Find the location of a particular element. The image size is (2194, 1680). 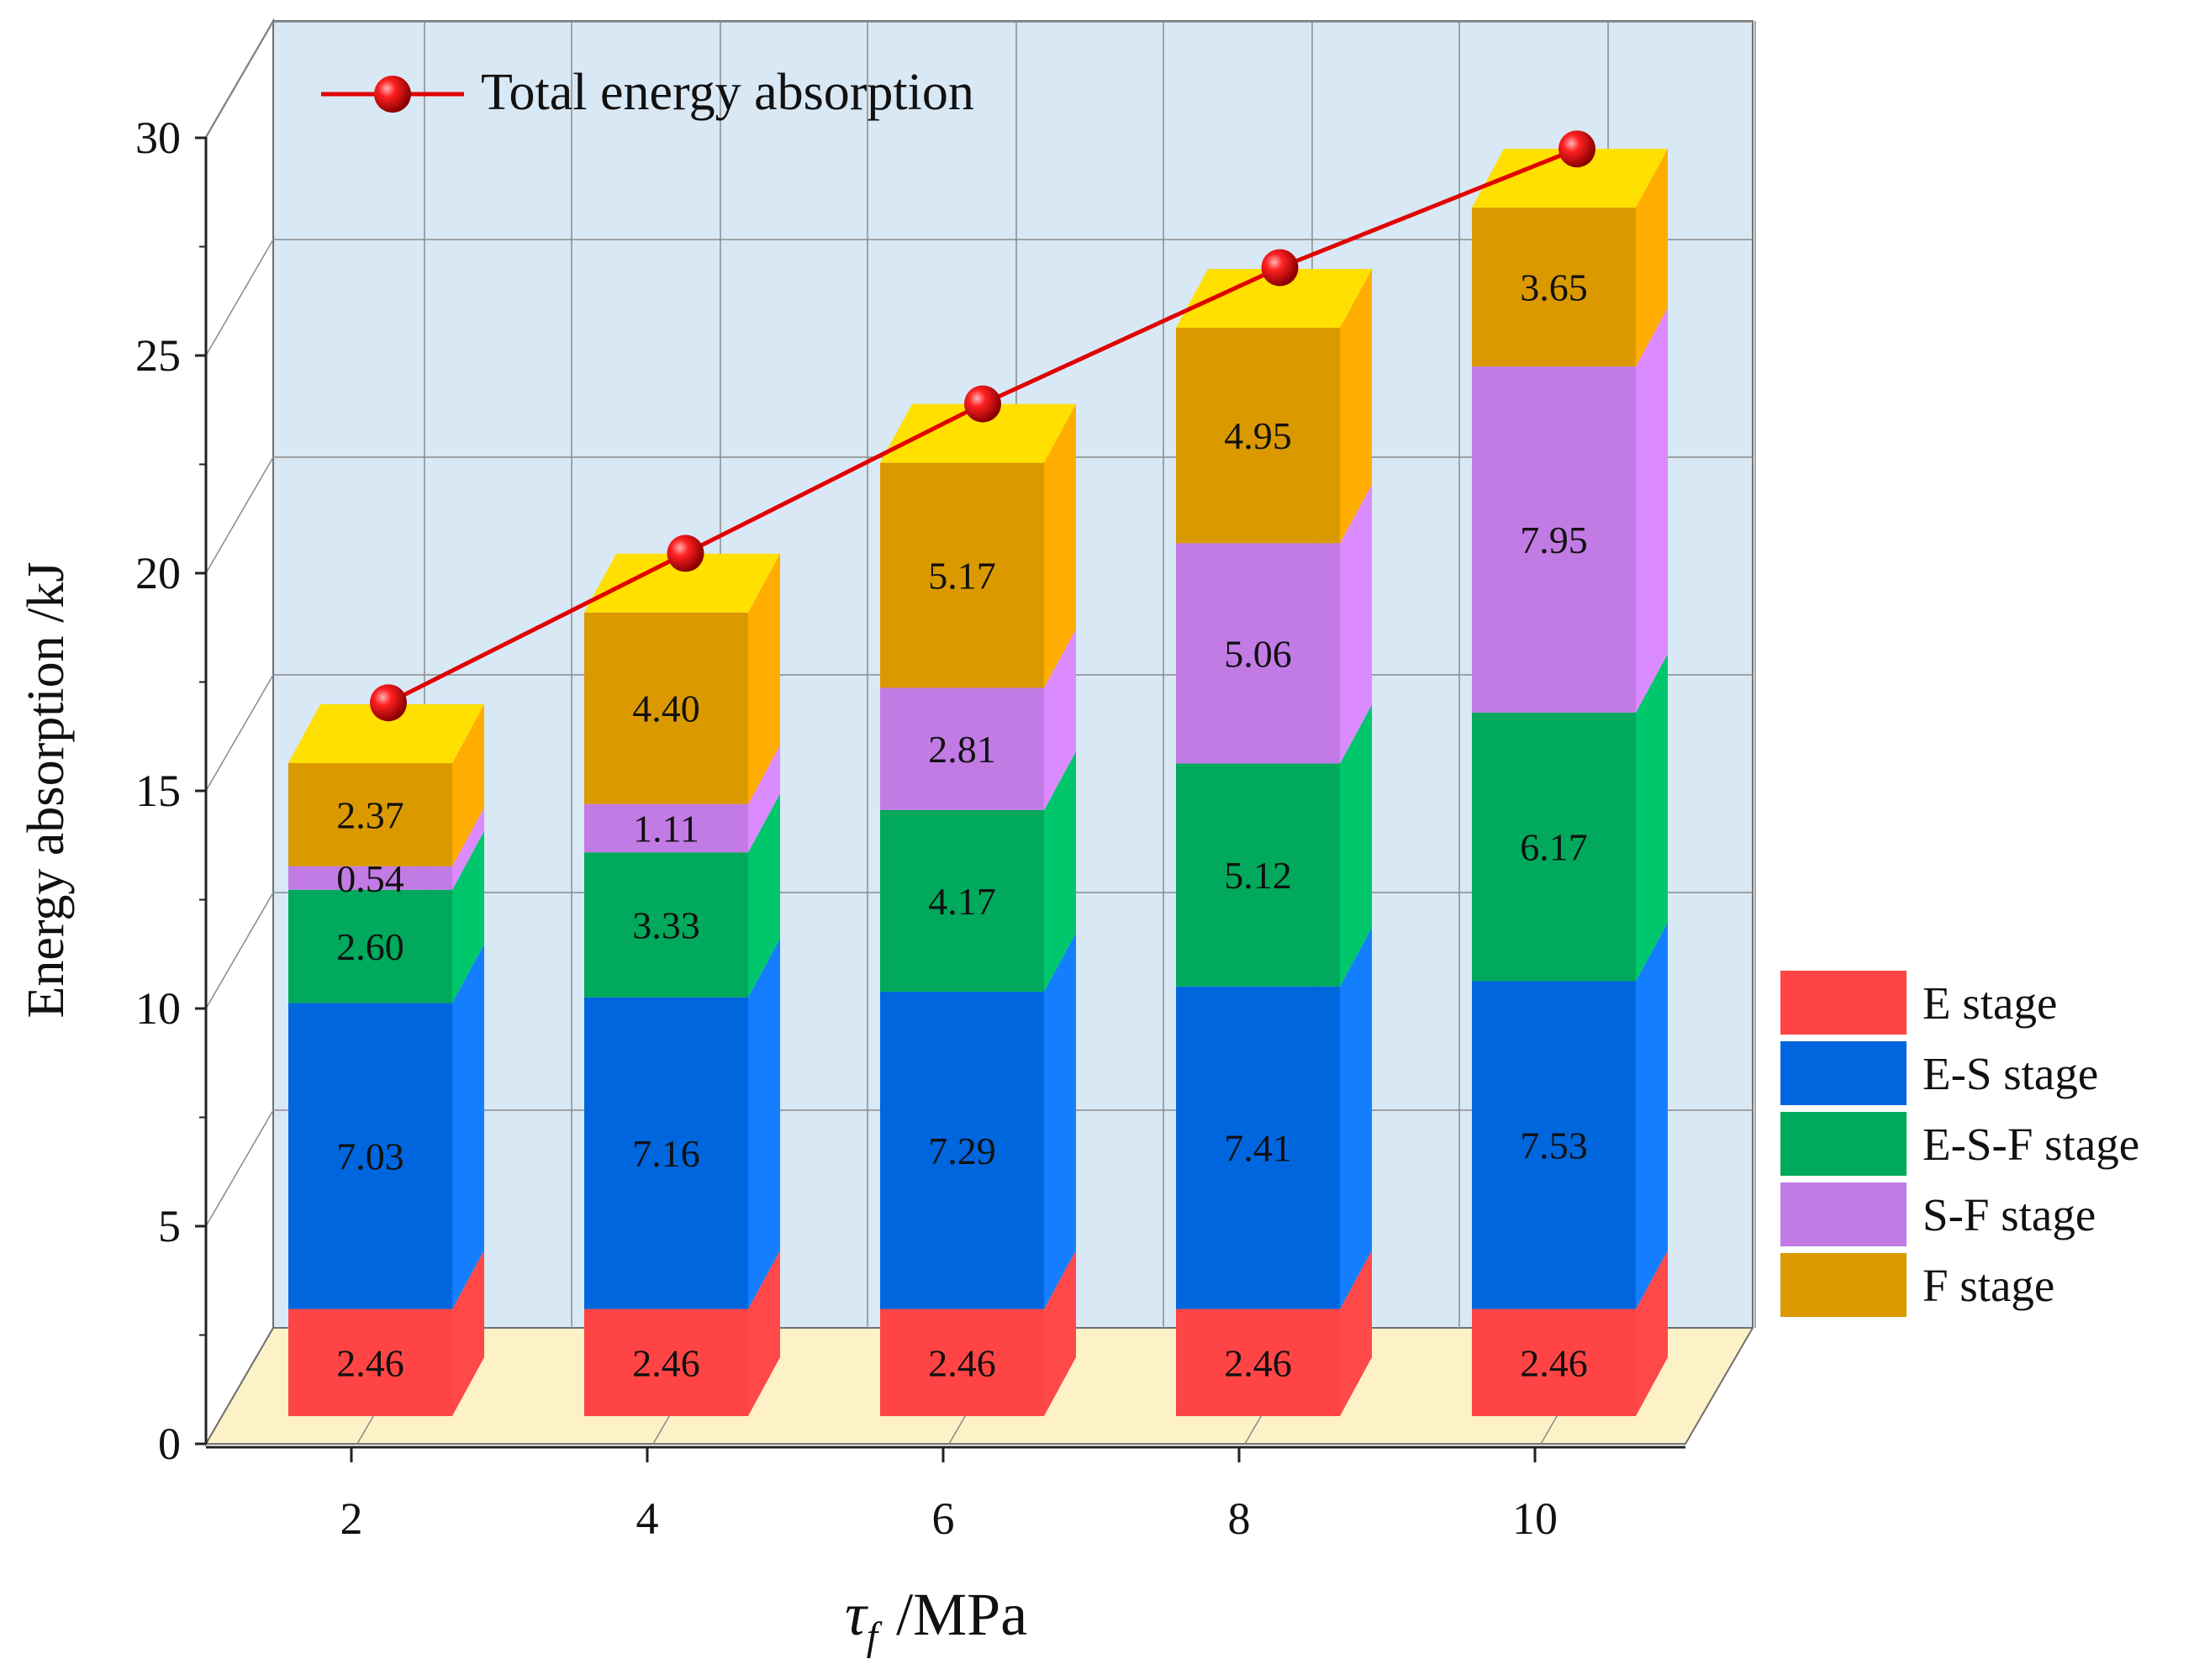

x-axis: 2 4 6 8 10 is located at coordinates (945, 1495).